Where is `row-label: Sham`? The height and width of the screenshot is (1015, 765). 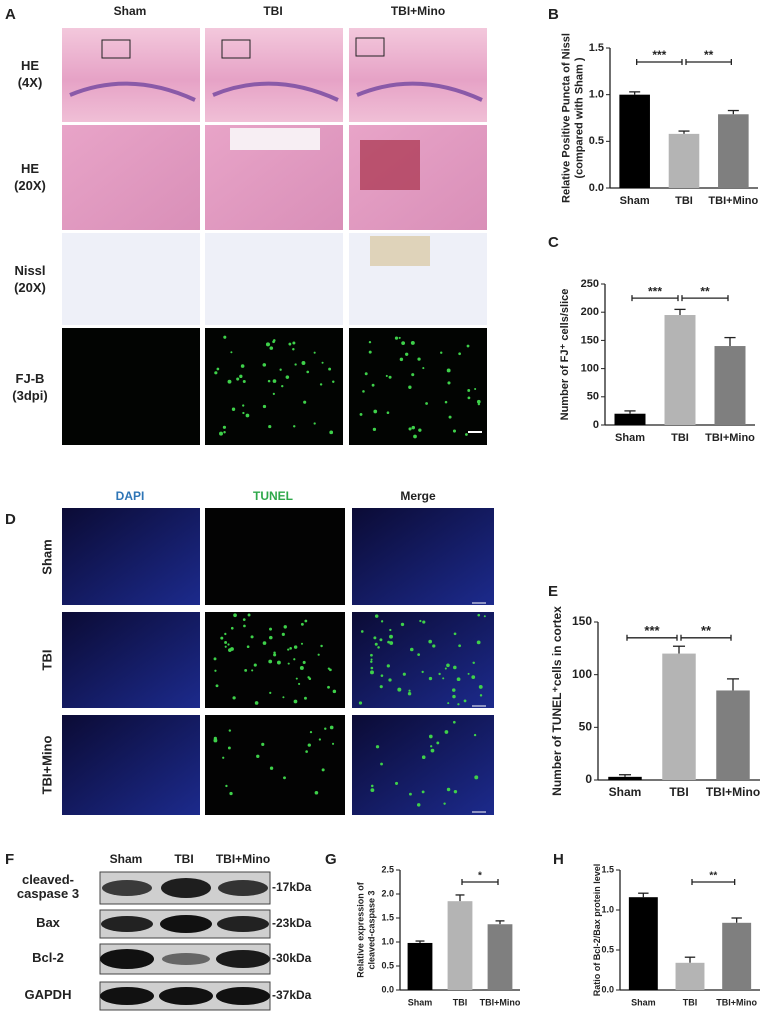 row-label: Sham is located at coordinates (46, 556).